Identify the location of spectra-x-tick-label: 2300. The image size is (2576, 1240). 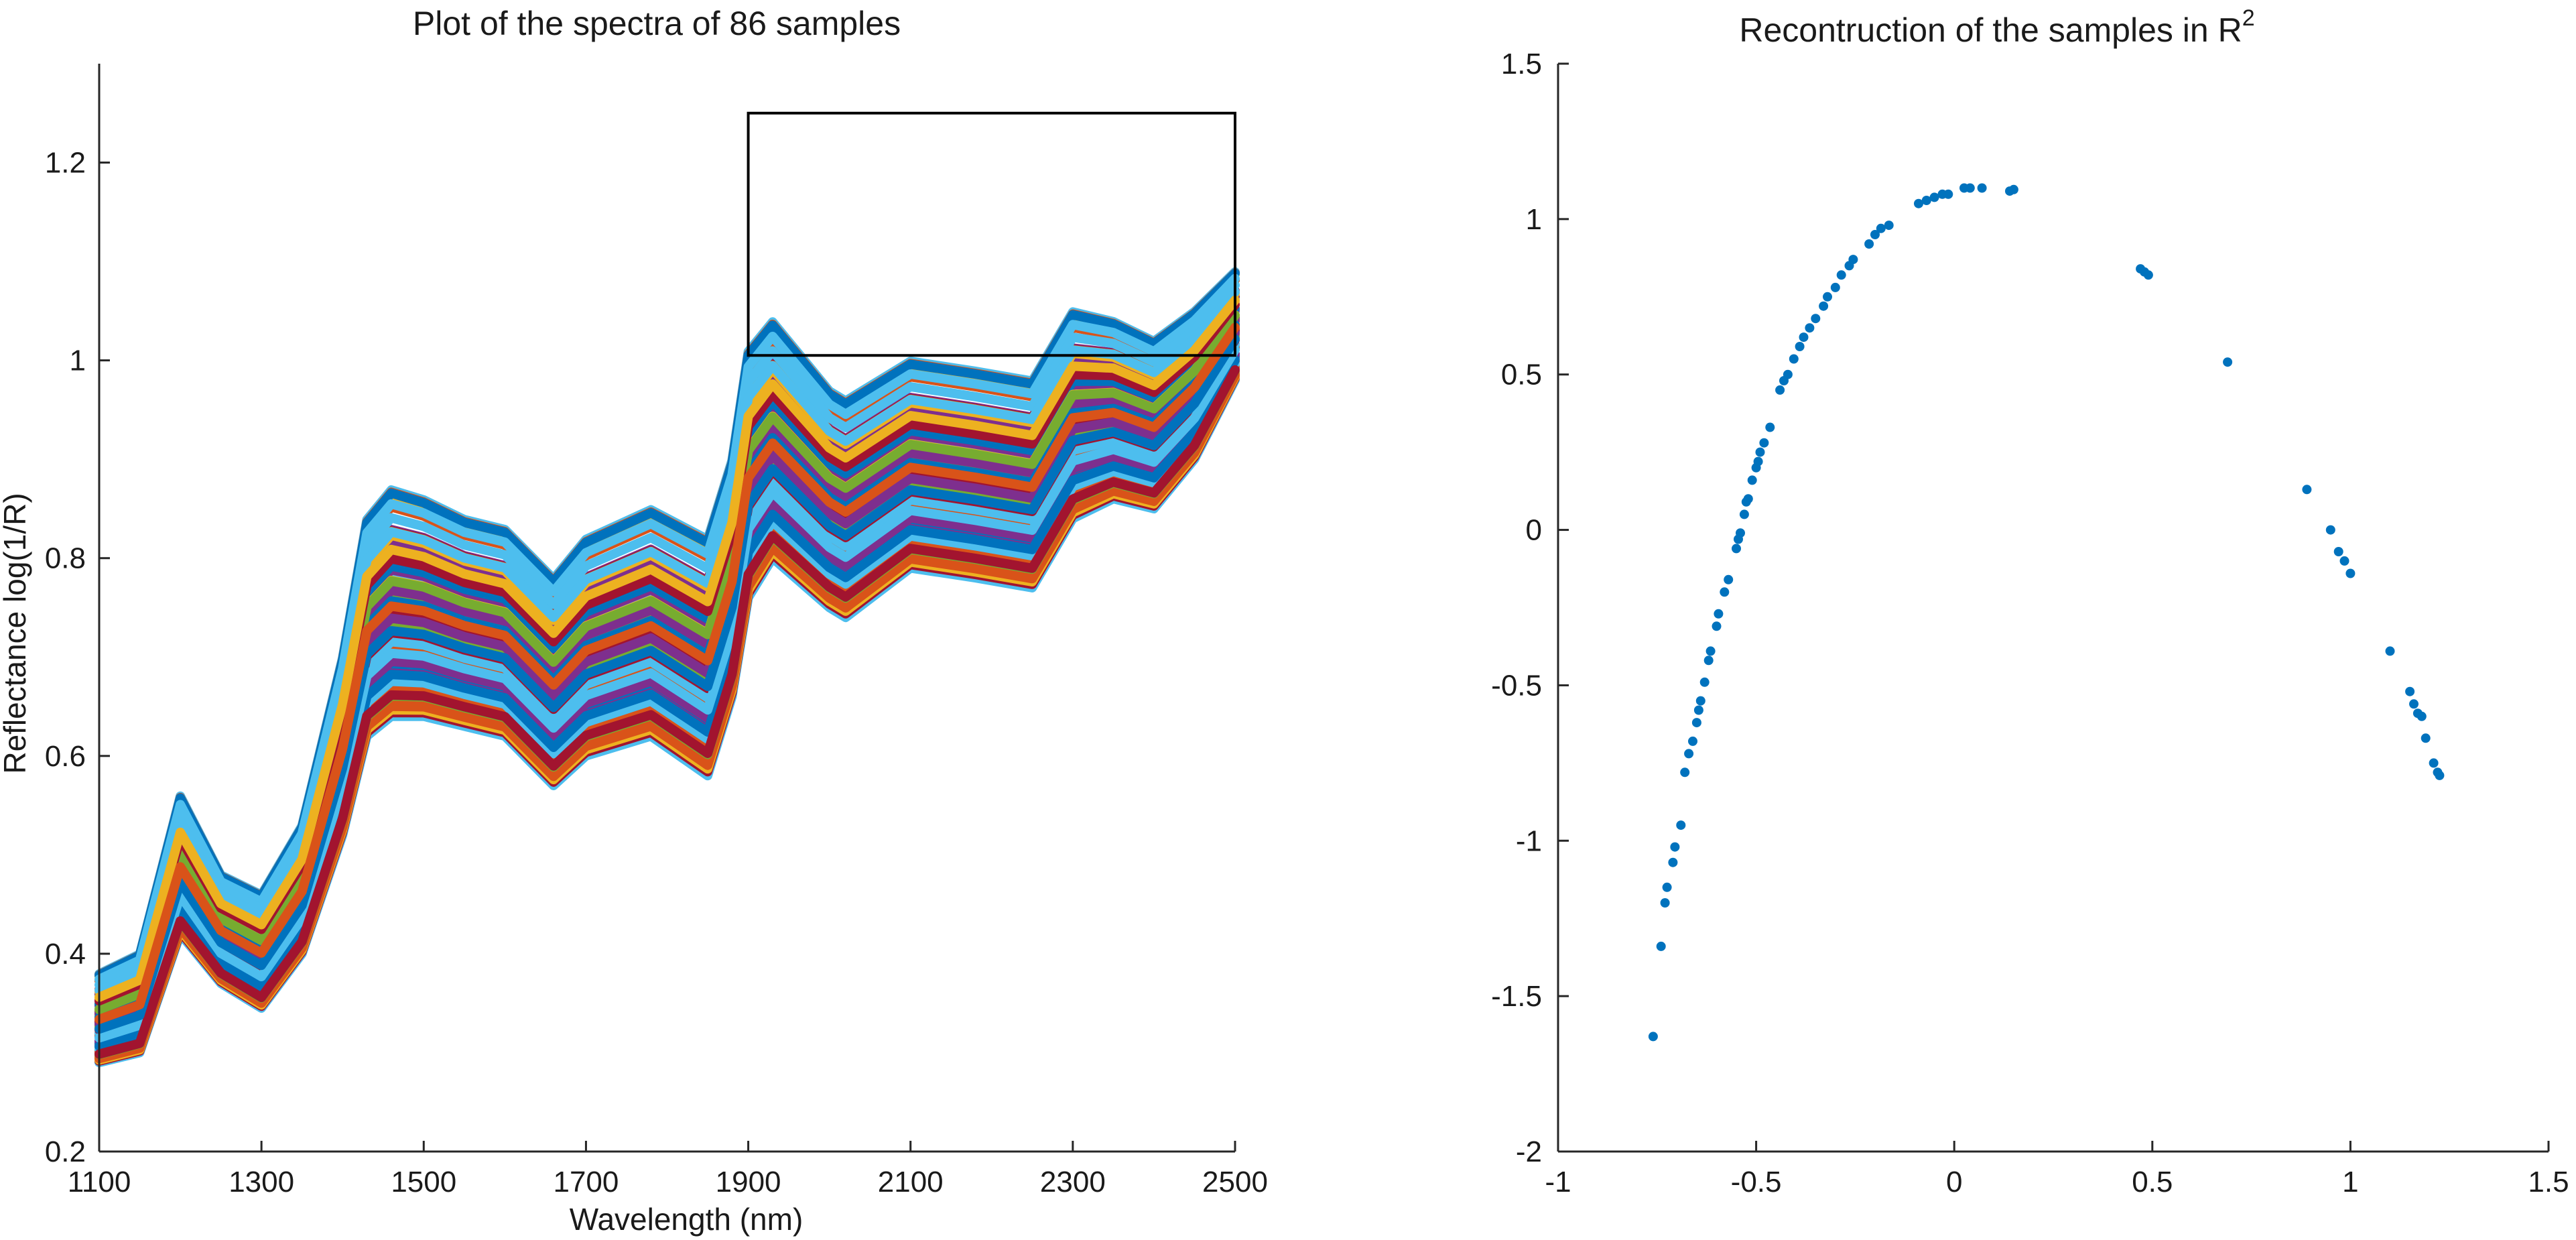
(1073, 1182).